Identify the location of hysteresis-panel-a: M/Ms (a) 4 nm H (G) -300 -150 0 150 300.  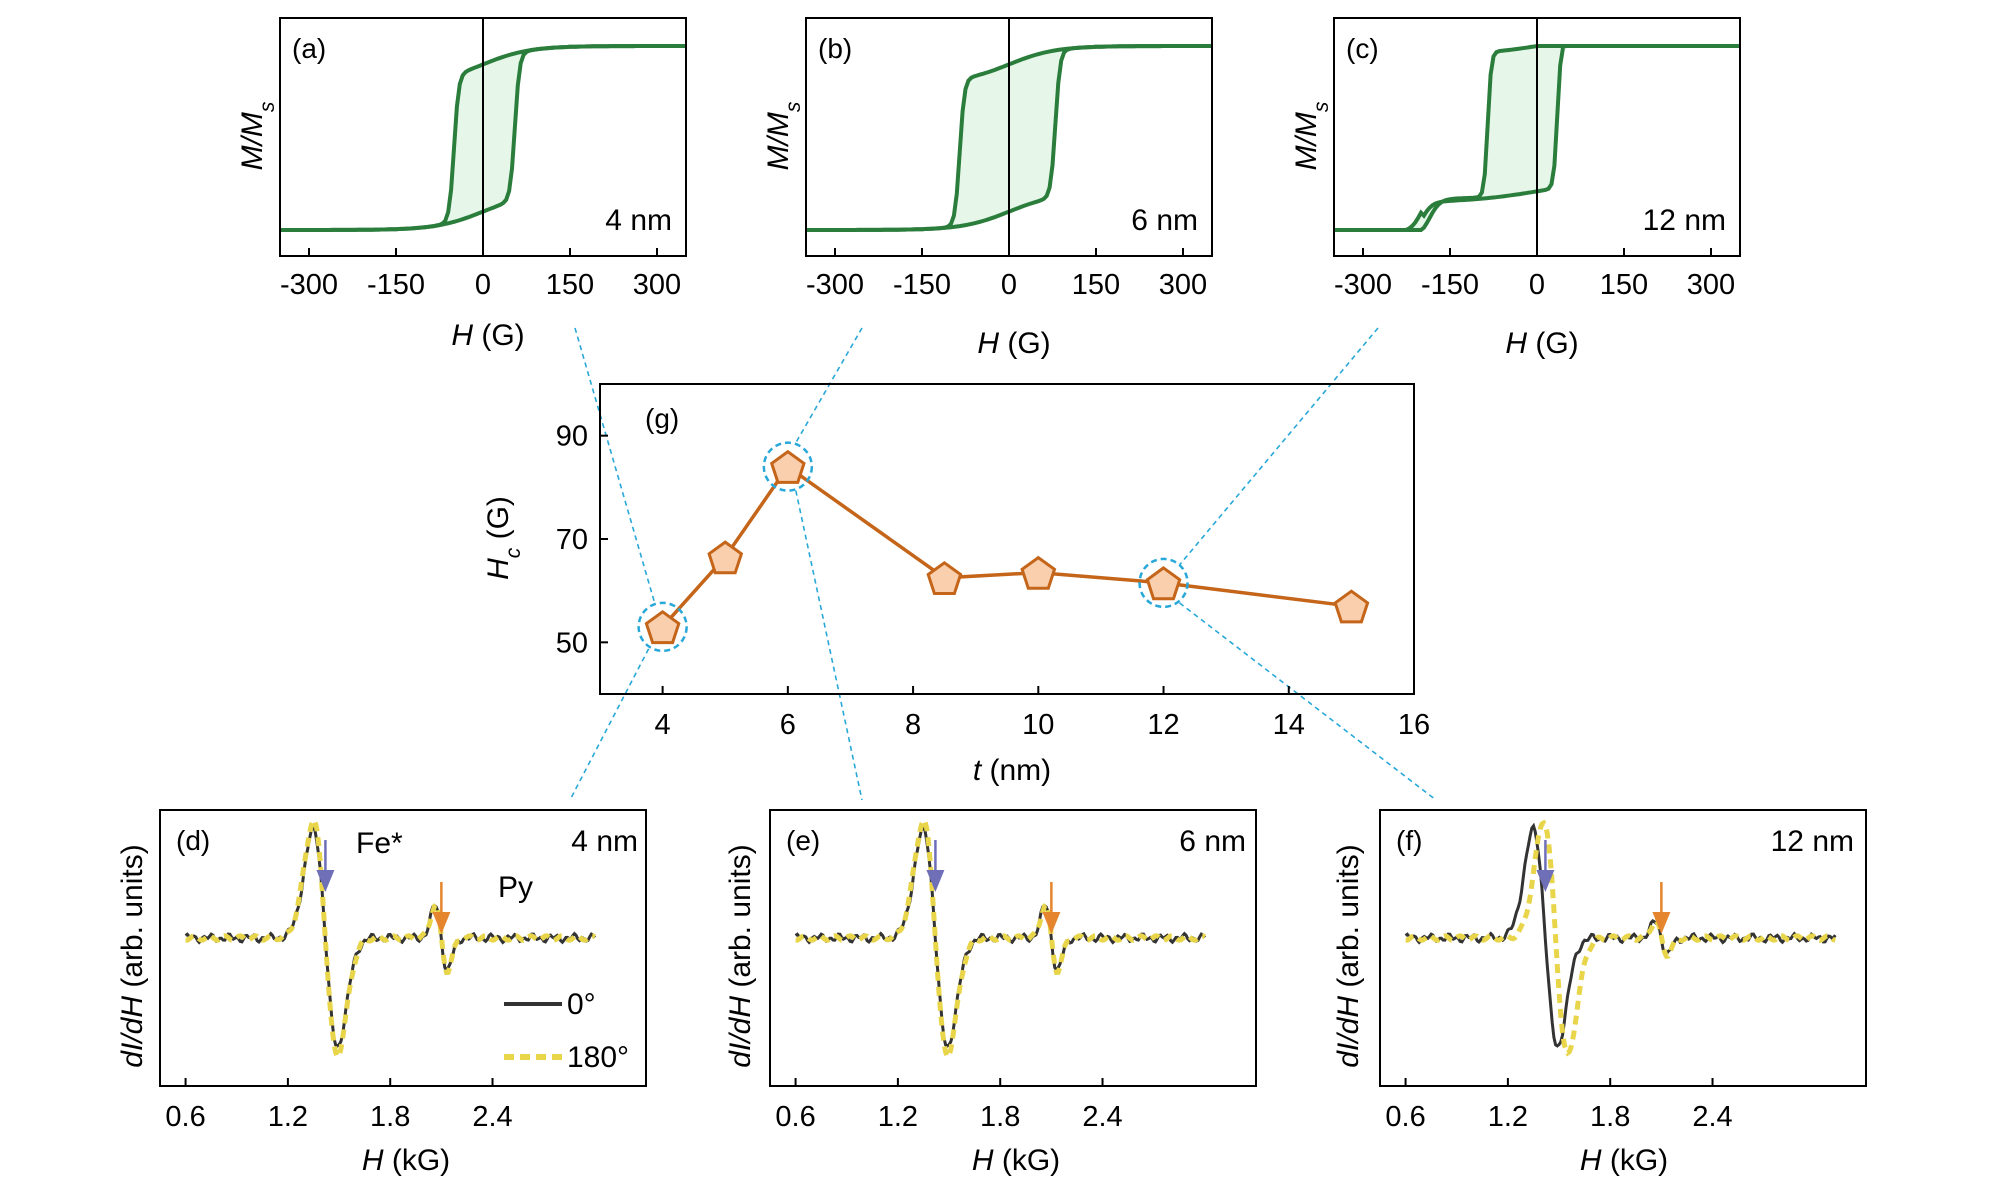
(461, 184).